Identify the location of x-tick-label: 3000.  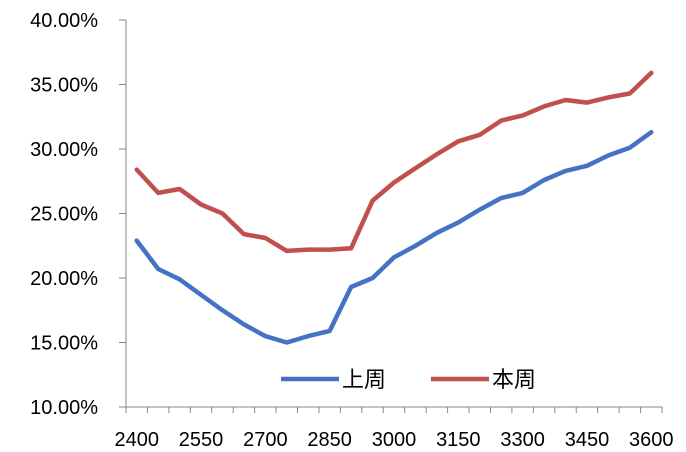
(394, 440).